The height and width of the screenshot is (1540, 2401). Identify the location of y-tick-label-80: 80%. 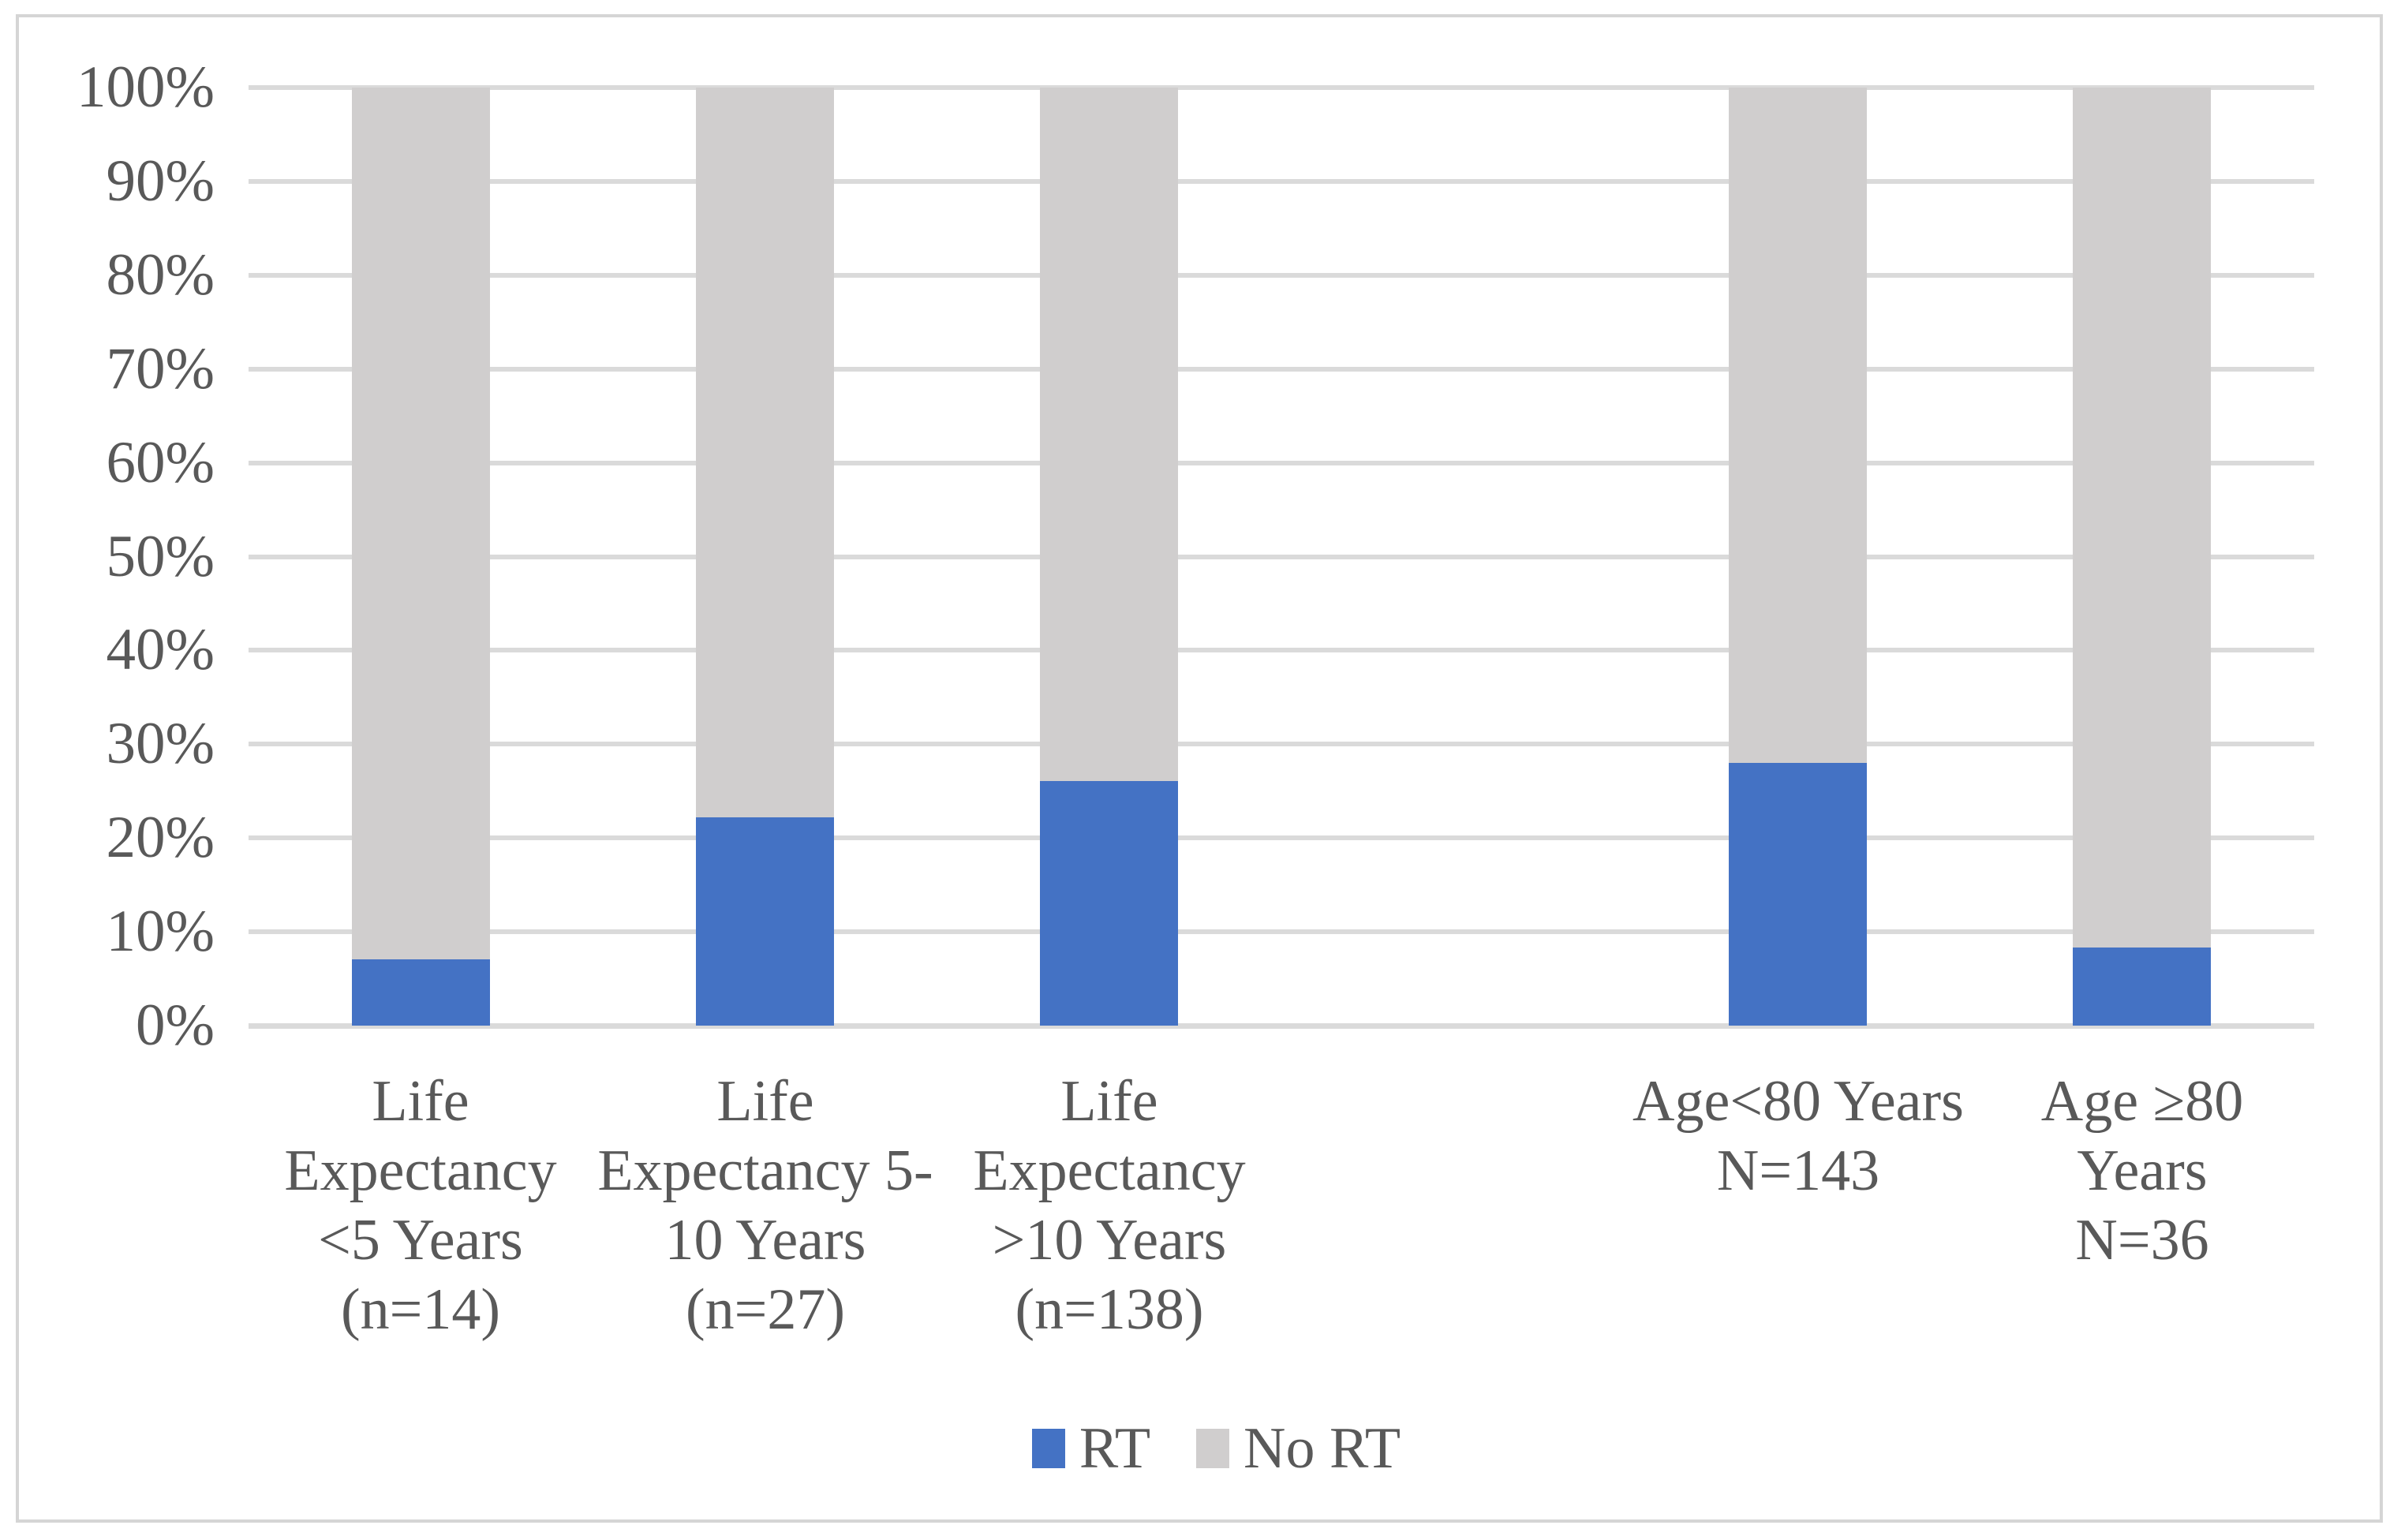
(160, 275).